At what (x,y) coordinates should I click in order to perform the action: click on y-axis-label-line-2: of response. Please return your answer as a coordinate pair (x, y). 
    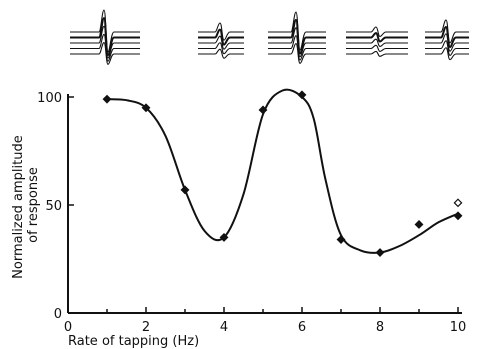
    Looking at the image, I should click on (33, 205).